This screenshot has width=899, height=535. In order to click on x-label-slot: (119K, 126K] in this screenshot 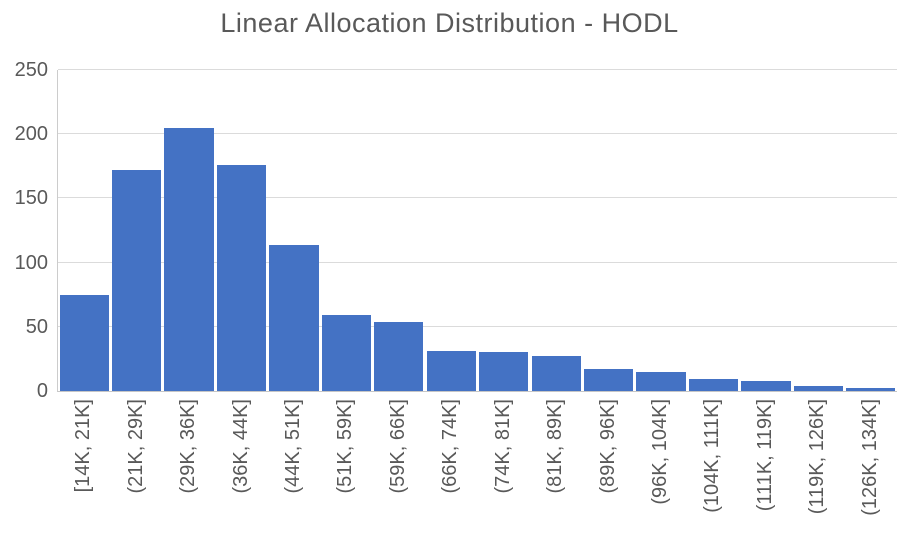, I will do `click(817, 467)`.